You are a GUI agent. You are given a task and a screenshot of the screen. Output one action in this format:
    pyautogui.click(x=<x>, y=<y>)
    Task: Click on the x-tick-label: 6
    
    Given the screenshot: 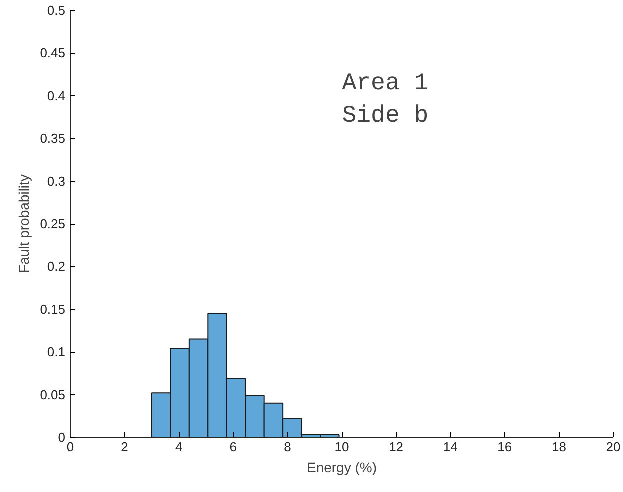 What is the action you would take?
    pyautogui.click(x=234, y=447)
    